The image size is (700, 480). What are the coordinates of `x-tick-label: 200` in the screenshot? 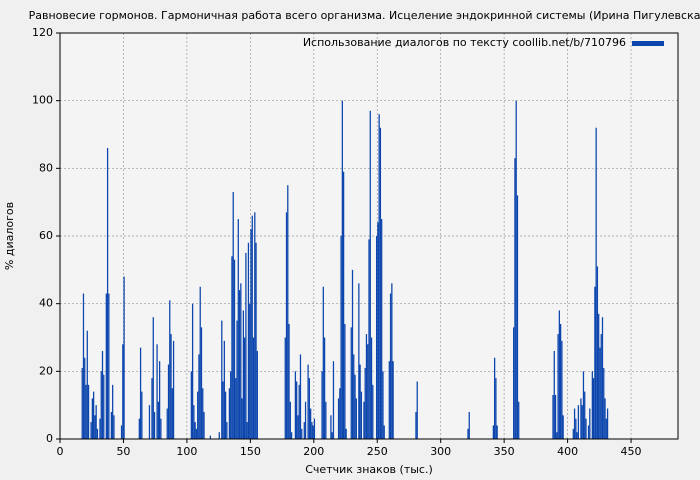 It's located at (313, 451).